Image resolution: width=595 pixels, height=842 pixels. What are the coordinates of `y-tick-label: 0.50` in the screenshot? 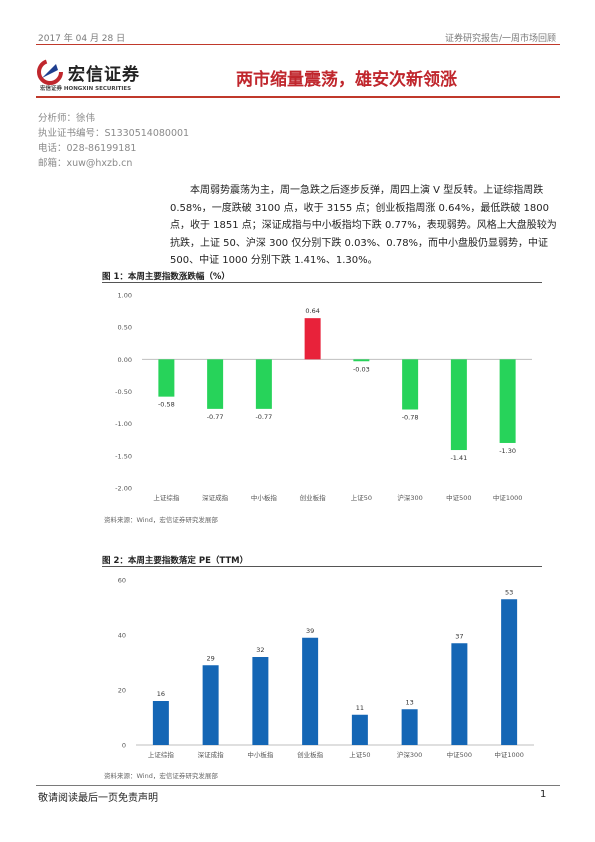 It's located at (125, 328).